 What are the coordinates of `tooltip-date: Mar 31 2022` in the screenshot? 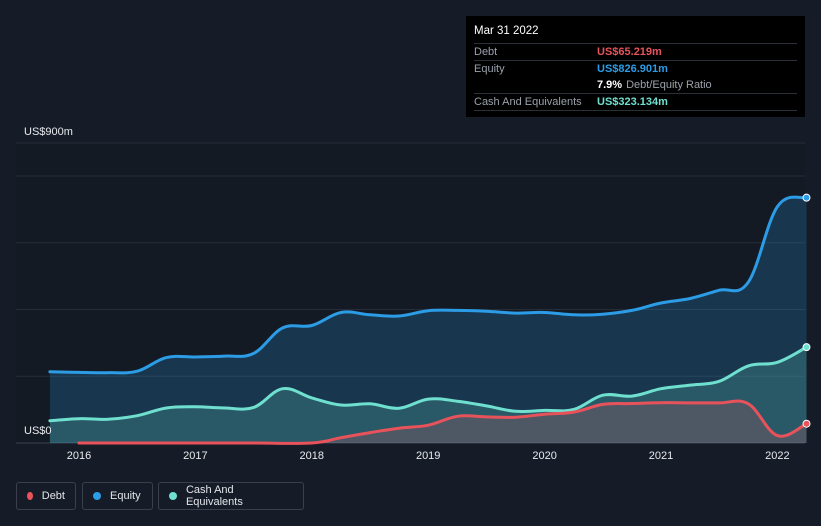 It's located at (506, 31).